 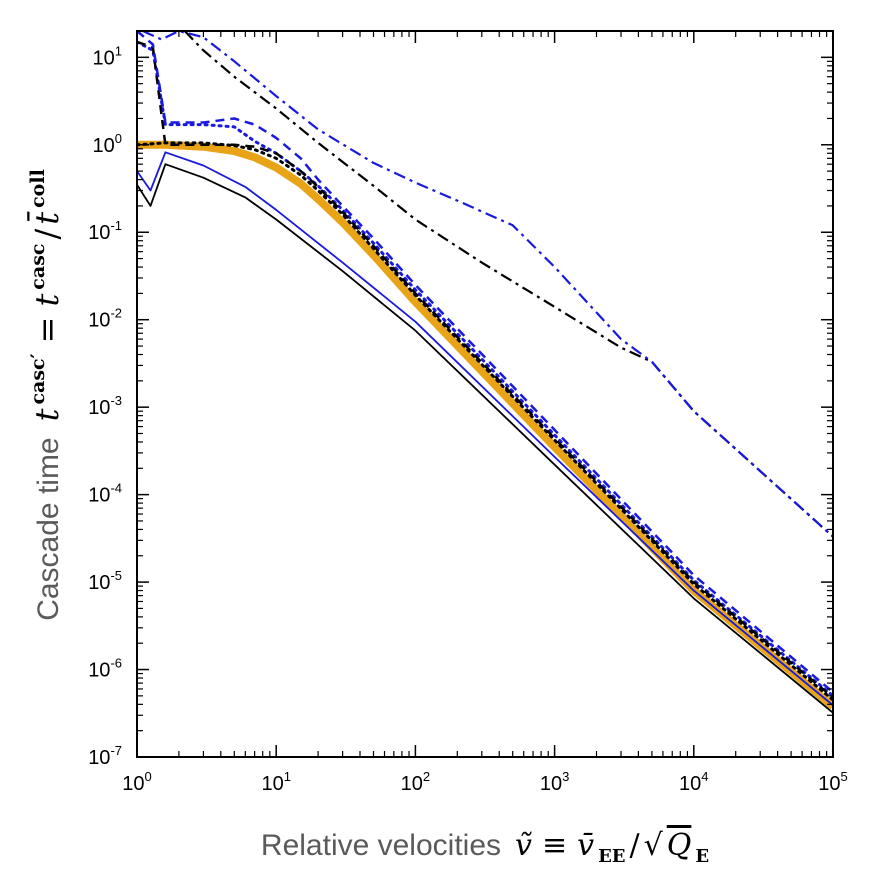 I want to click on x-axis-math-sqrt: √, so click(x=654, y=845).